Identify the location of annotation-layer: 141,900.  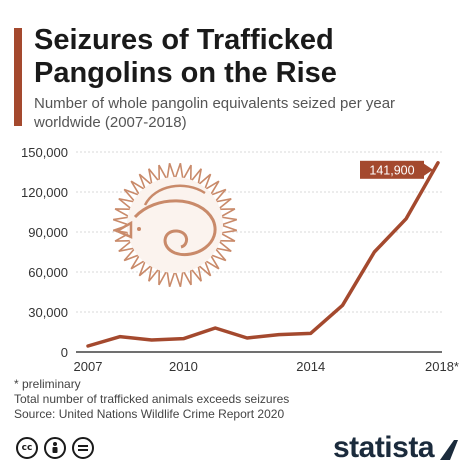
(396, 169).